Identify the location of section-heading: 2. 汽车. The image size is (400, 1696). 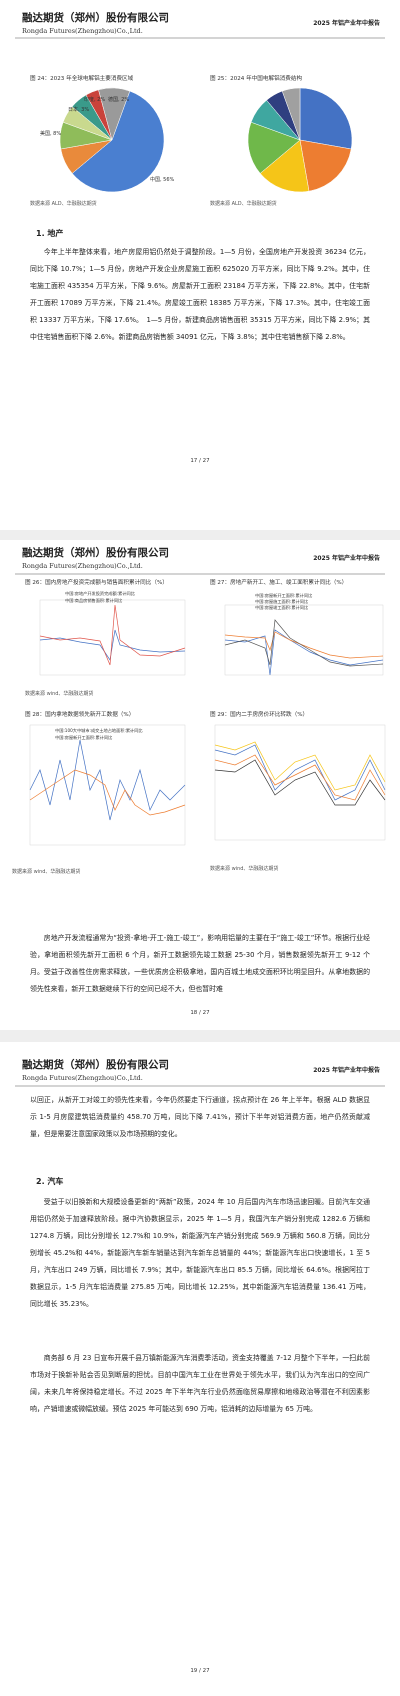
(50, 1181).